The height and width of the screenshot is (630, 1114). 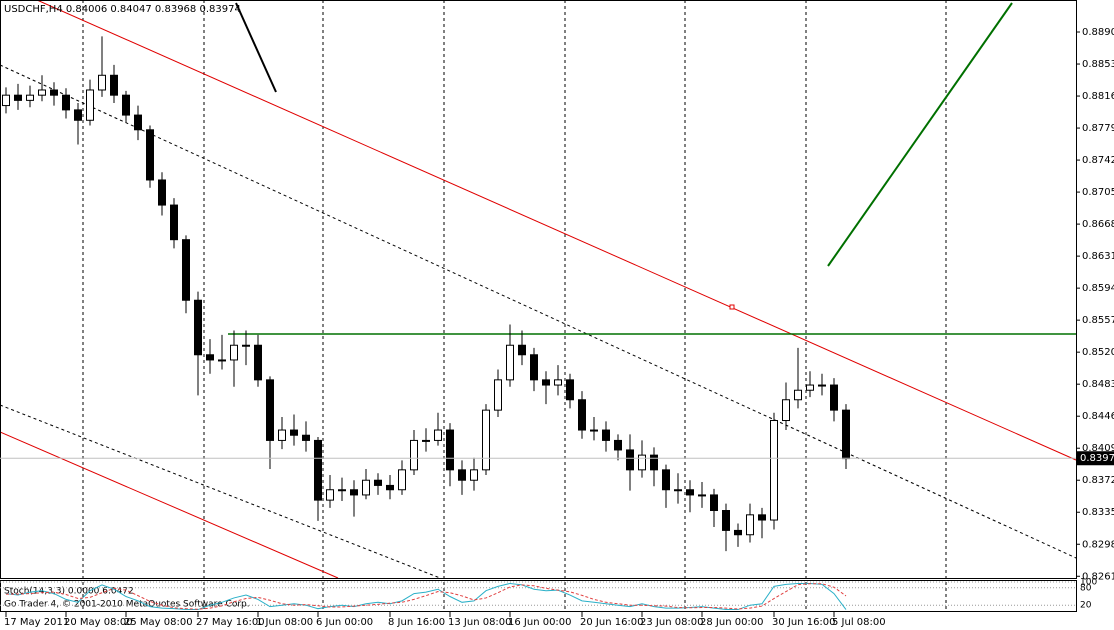 What do you see at coordinates (69, 592) in the screenshot?
I see `indicator-title: Stoch(14,3,3) 0.0000 6.0472` at bounding box center [69, 592].